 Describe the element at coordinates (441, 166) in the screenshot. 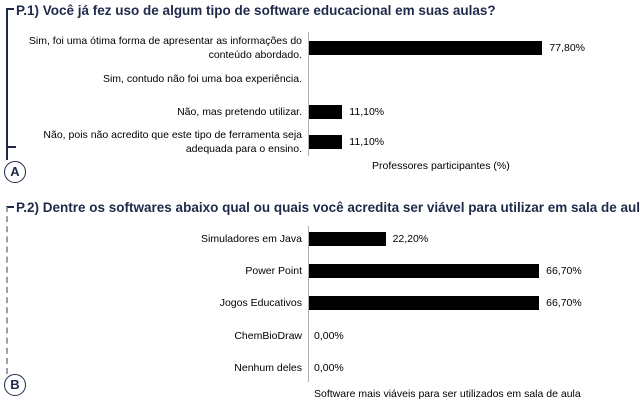

I see `panel-a-axis-title: Professores participantes (%)` at that location.